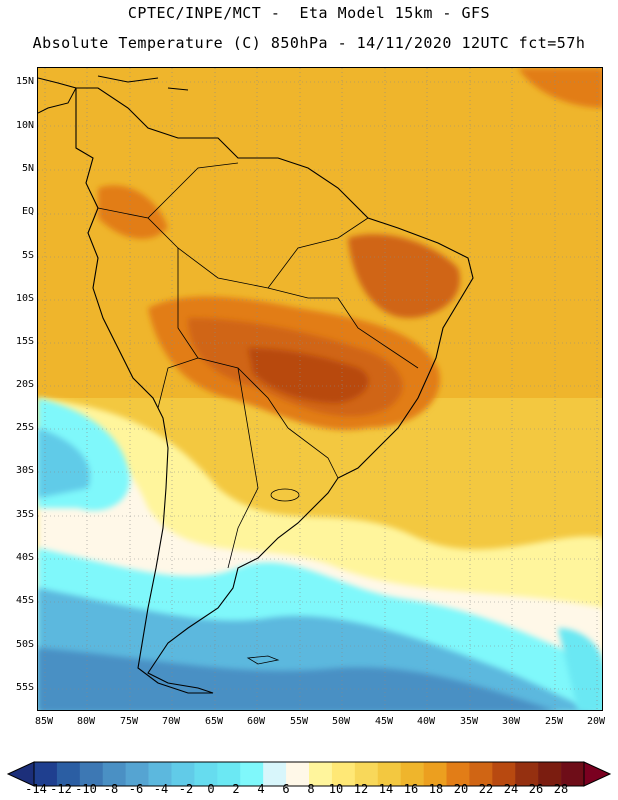 This screenshot has width=618, height=800. Describe the element at coordinates (309, 13) in the screenshot. I see `map-title-line-1: CPTEC/INPE/MCT - Eta Model 15km - GFS` at that location.